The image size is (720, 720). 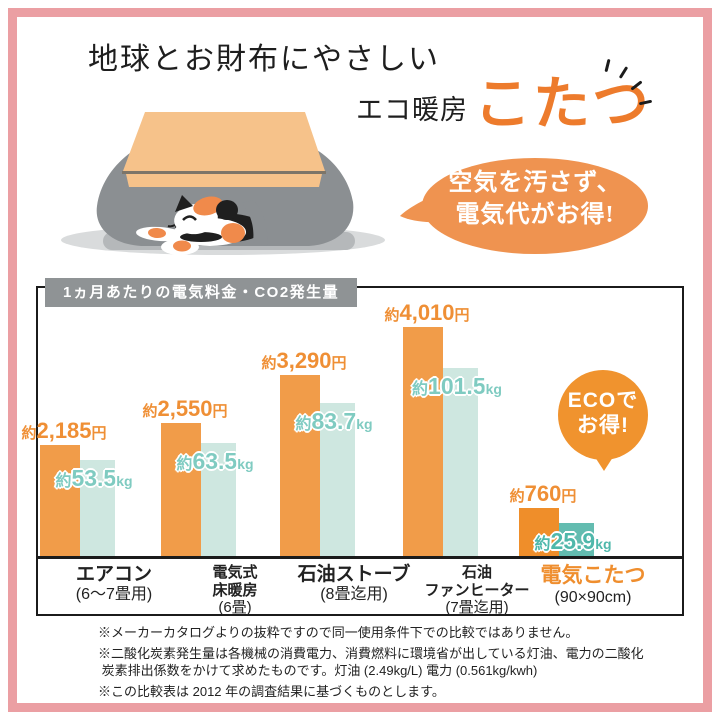 I want to click on value-label-part: 2,550, so click(x=185, y=408).